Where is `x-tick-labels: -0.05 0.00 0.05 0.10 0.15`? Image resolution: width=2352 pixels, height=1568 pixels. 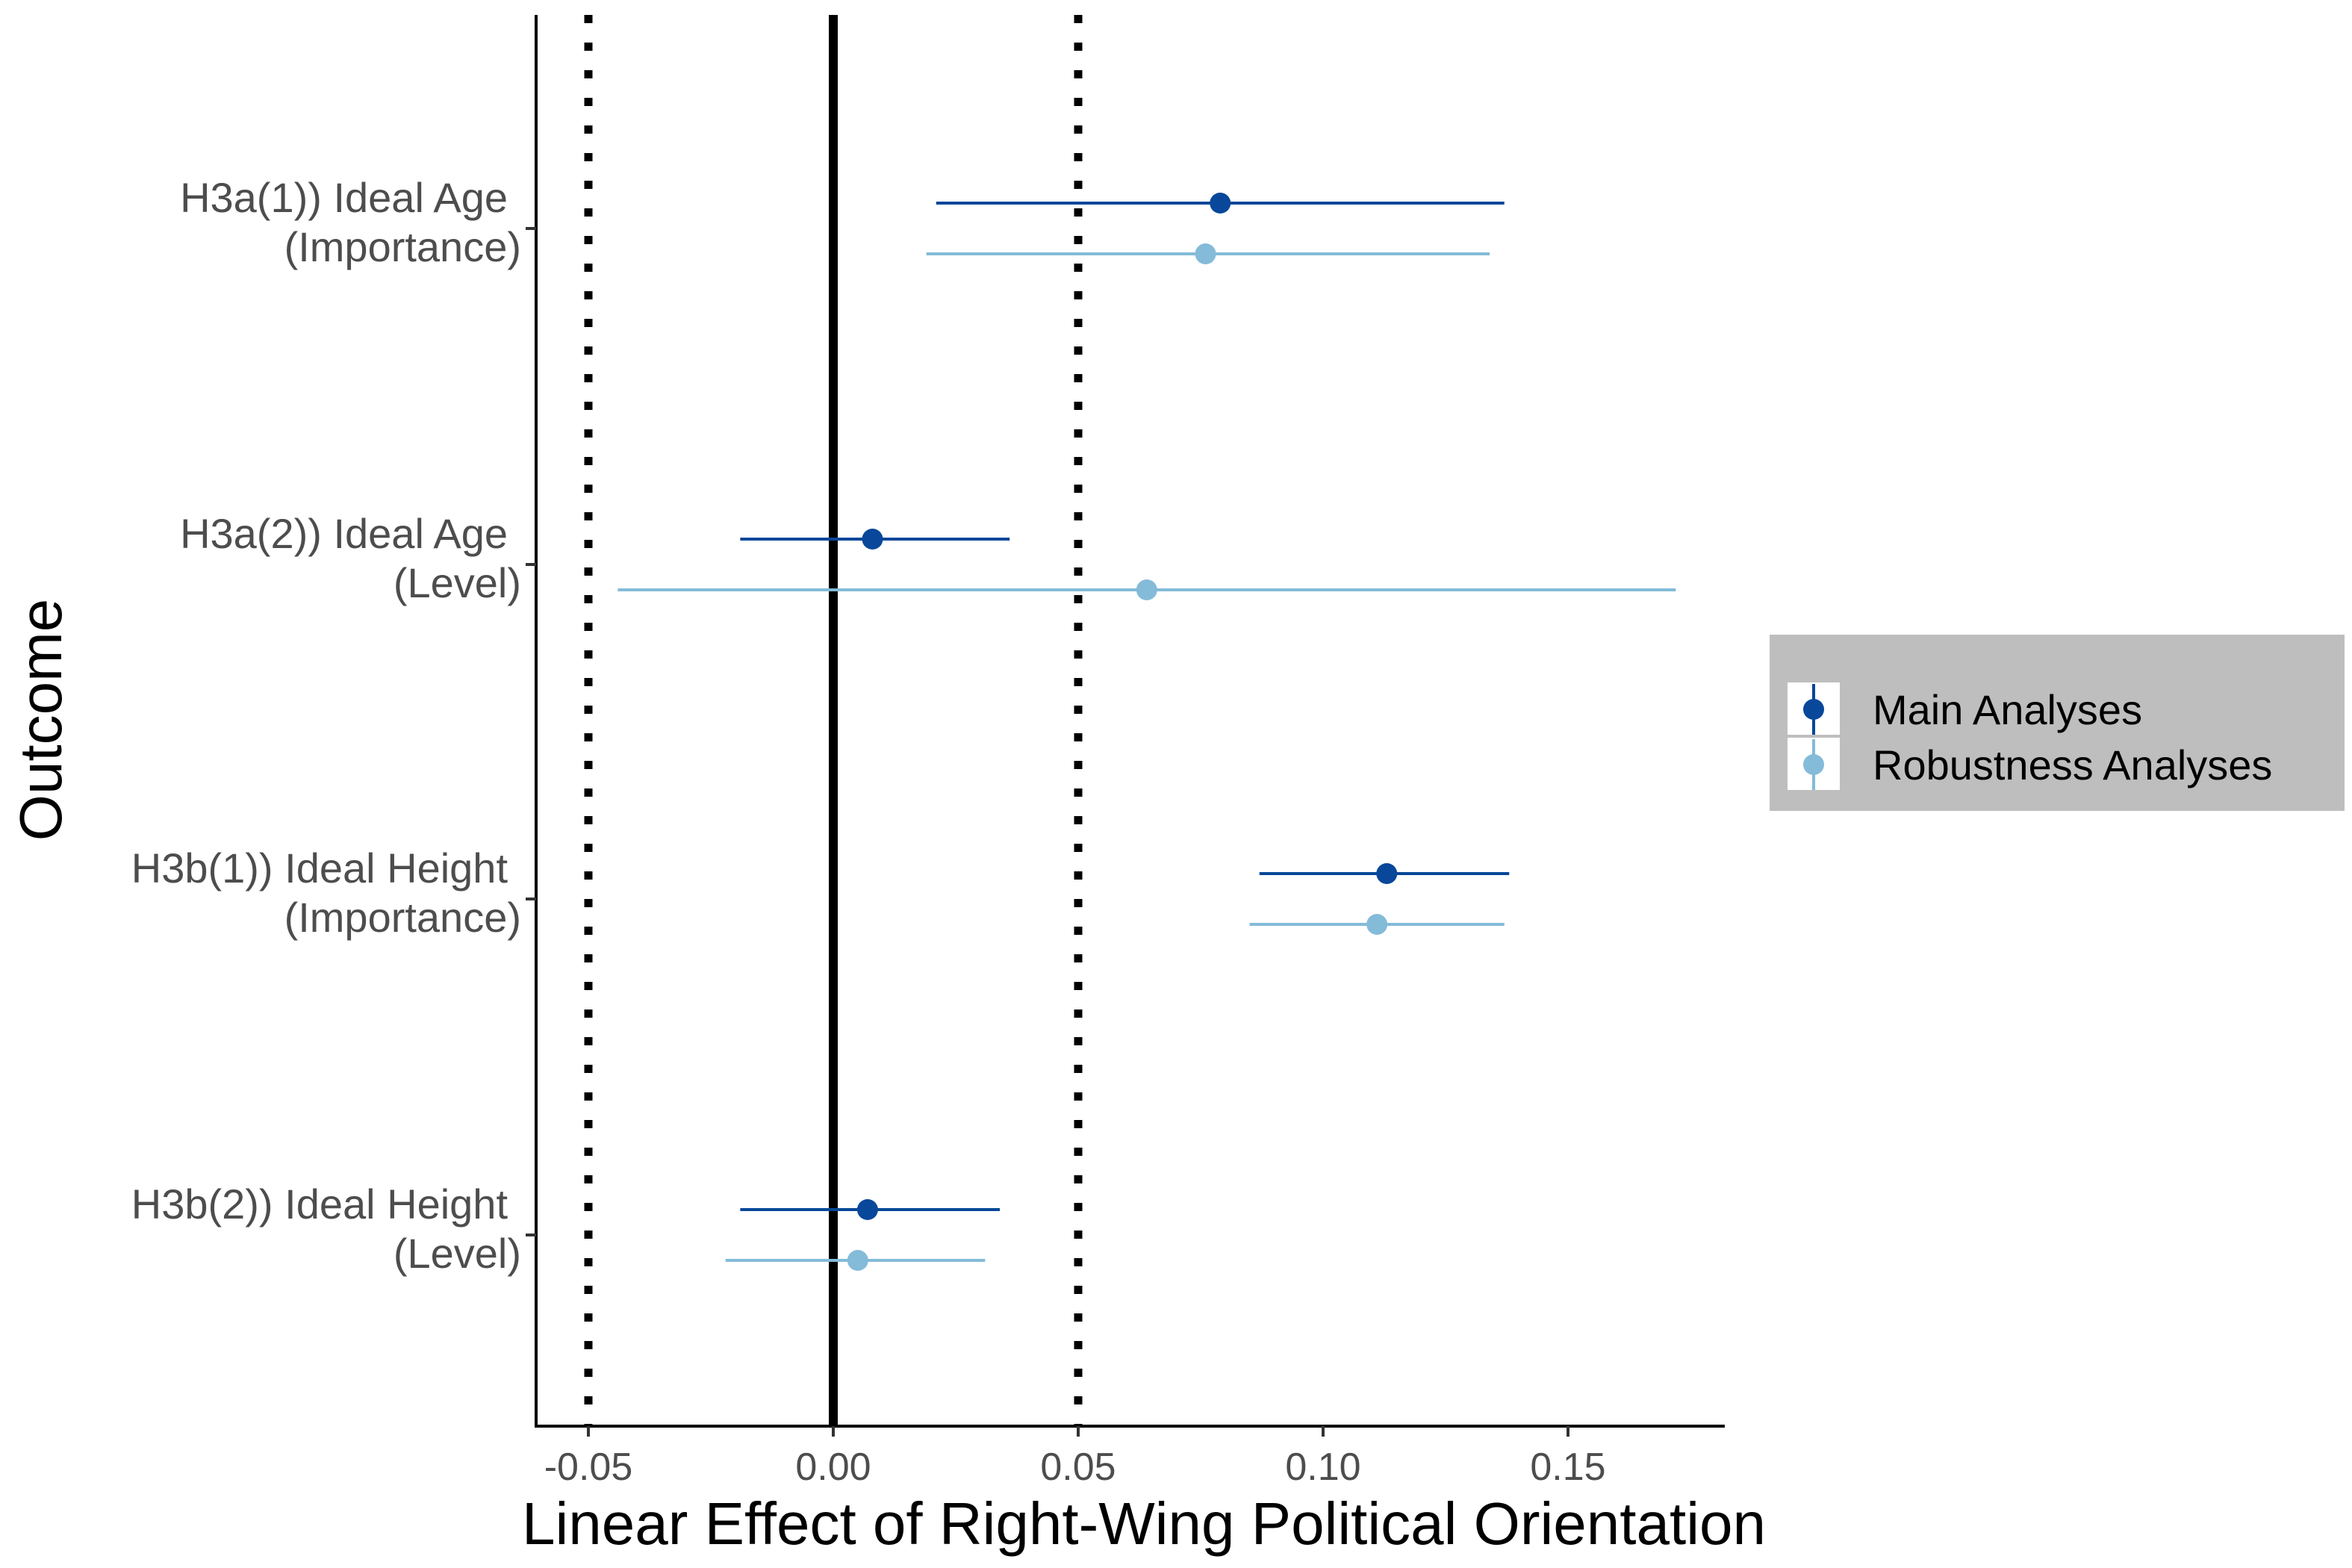 x-tick-labels: -0.05 0.00 0.05 0.10 0.15 is located at coordinates (1075, 1467).